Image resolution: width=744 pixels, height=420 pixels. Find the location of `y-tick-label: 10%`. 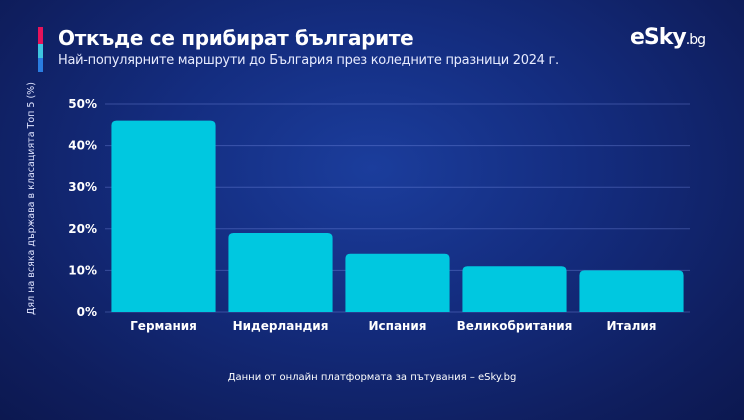

y-tick-label: 10% is located at coordinates (82, 270).